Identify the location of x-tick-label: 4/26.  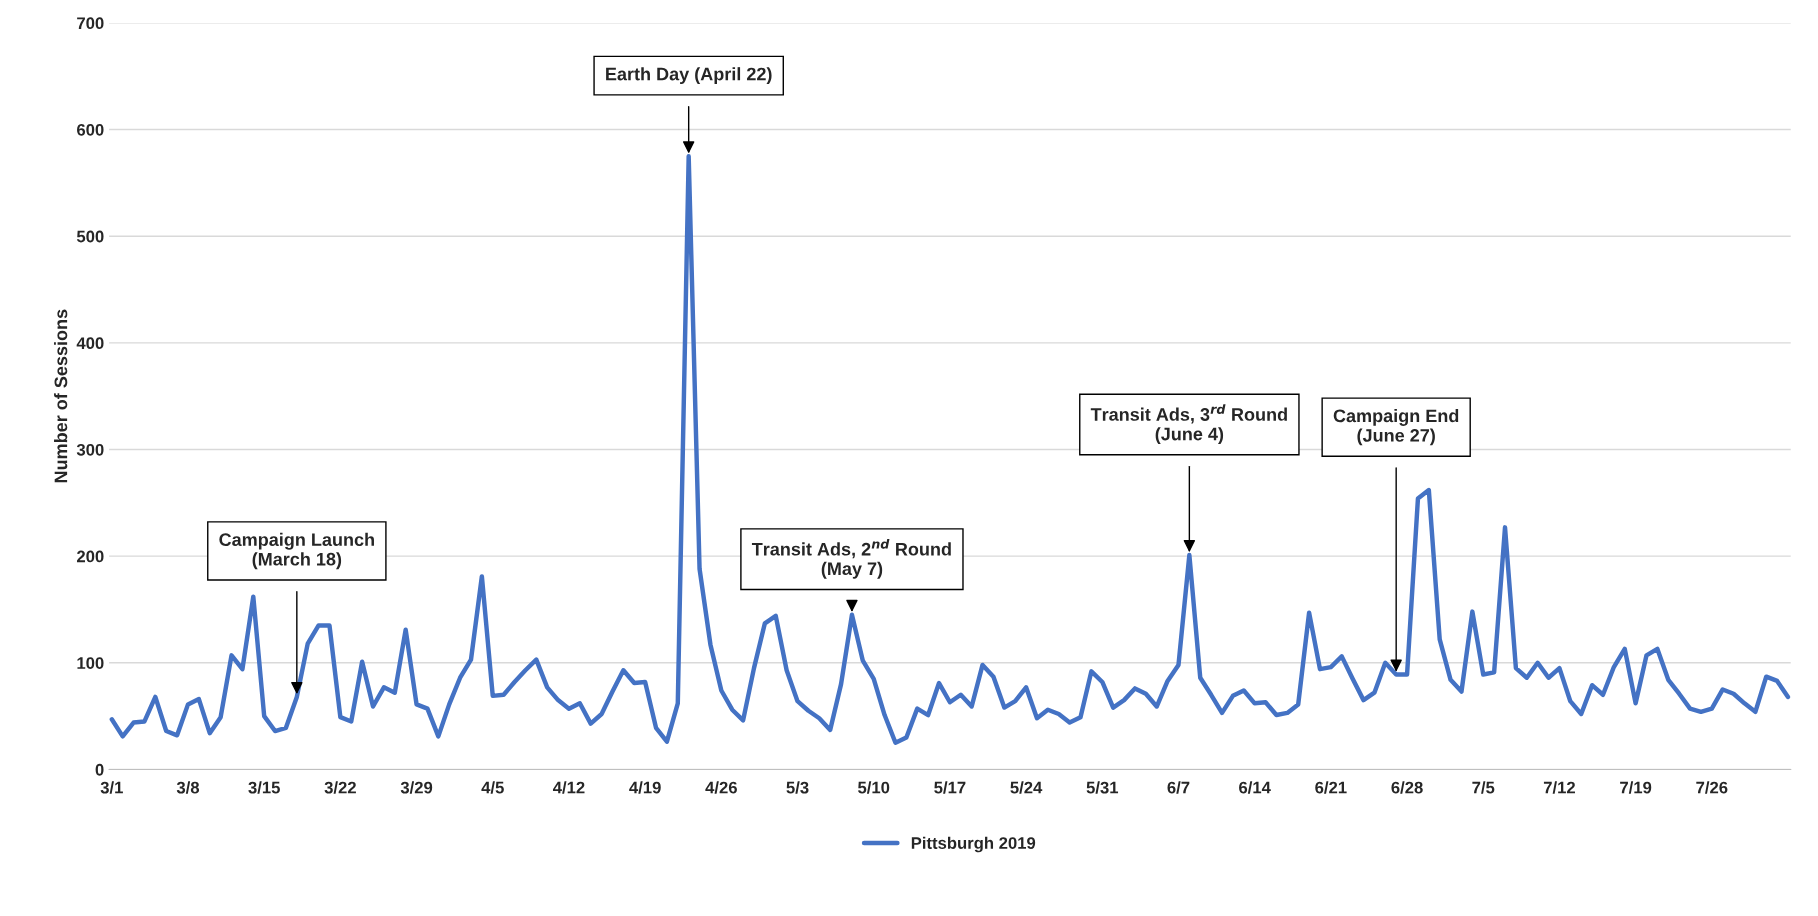
(721, 787).